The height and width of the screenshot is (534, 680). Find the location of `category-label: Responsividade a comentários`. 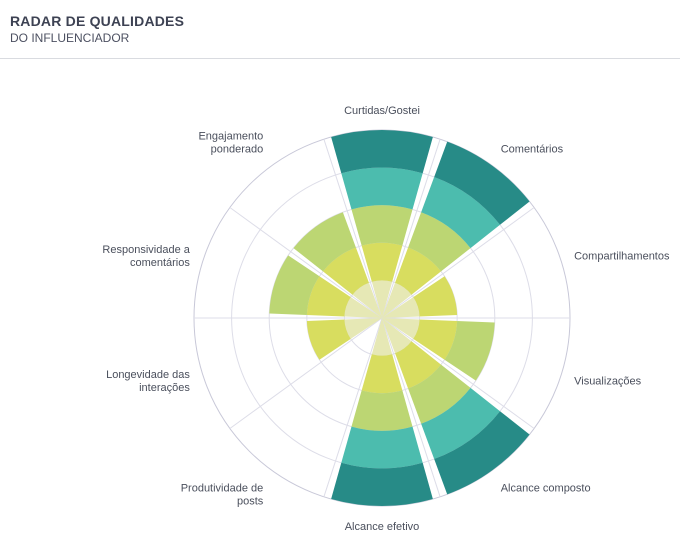

category-label: Responsividade a comentários is located at coordinates (146, 256).